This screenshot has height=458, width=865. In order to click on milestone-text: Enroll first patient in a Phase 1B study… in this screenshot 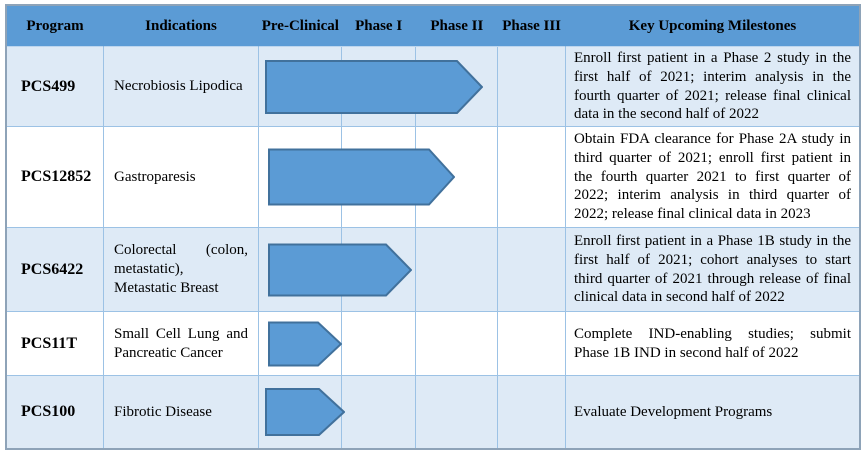, I will do `click(712, 269)`.